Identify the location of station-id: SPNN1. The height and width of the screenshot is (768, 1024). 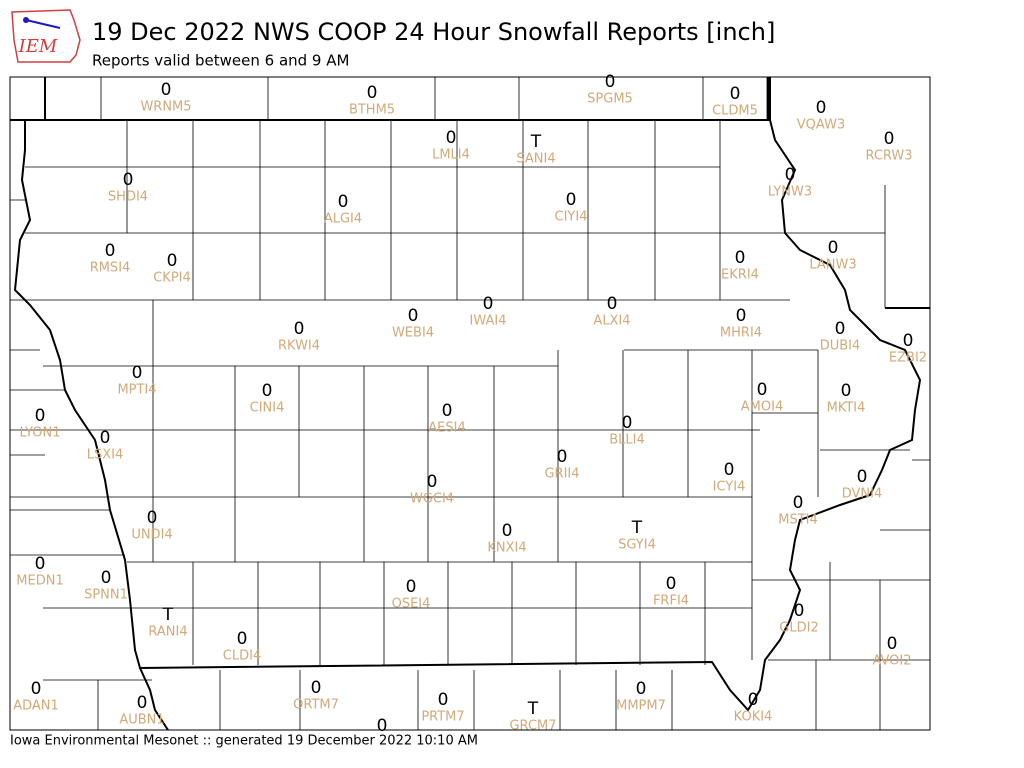
(106, 595).